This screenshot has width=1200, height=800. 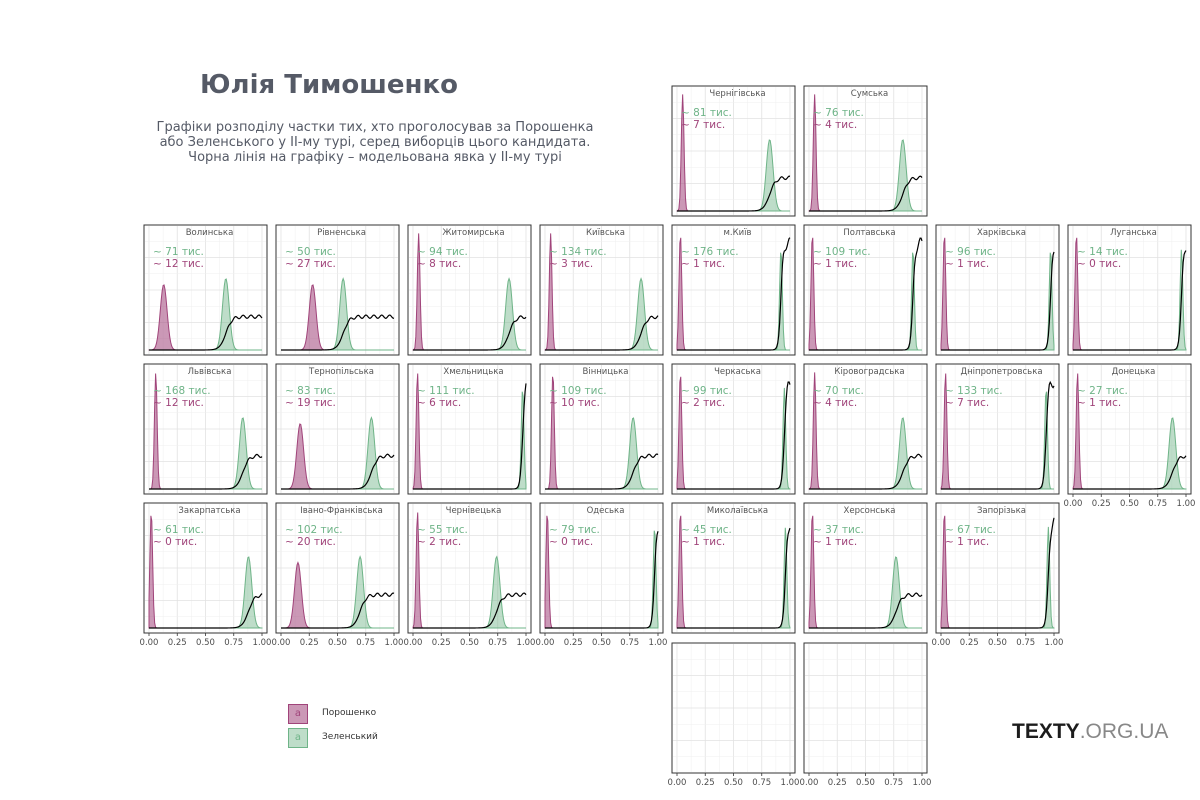 I want to click on facet-panel-херсонська: Херсонська ~ 37 тис.~ 1 тис., so click(x=865, y=568).